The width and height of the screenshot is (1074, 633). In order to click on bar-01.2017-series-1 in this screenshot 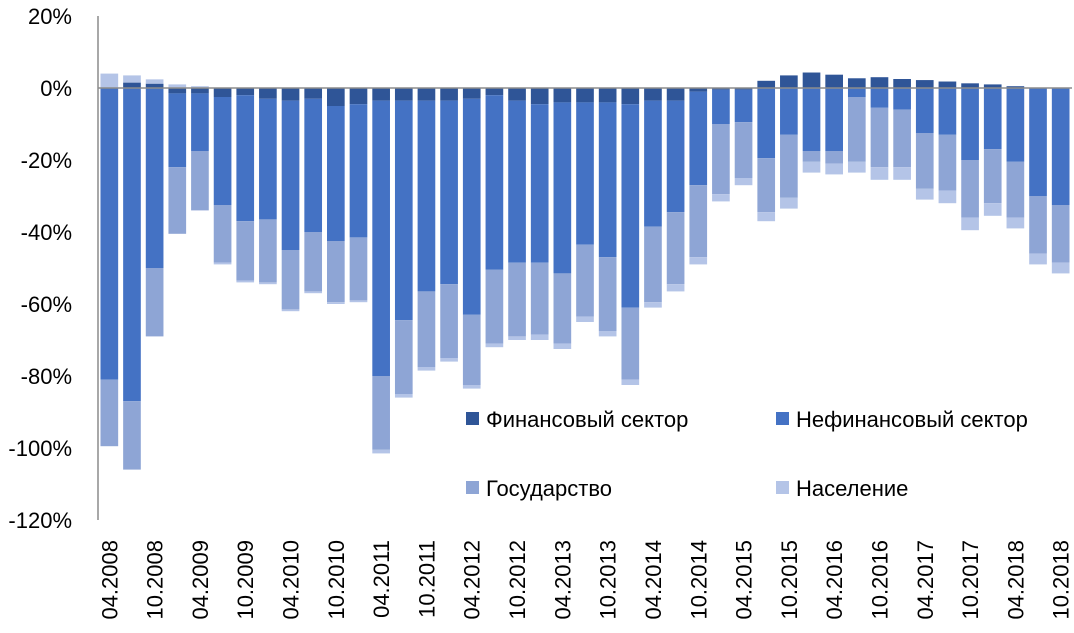, I will do `click(902, 99)`.